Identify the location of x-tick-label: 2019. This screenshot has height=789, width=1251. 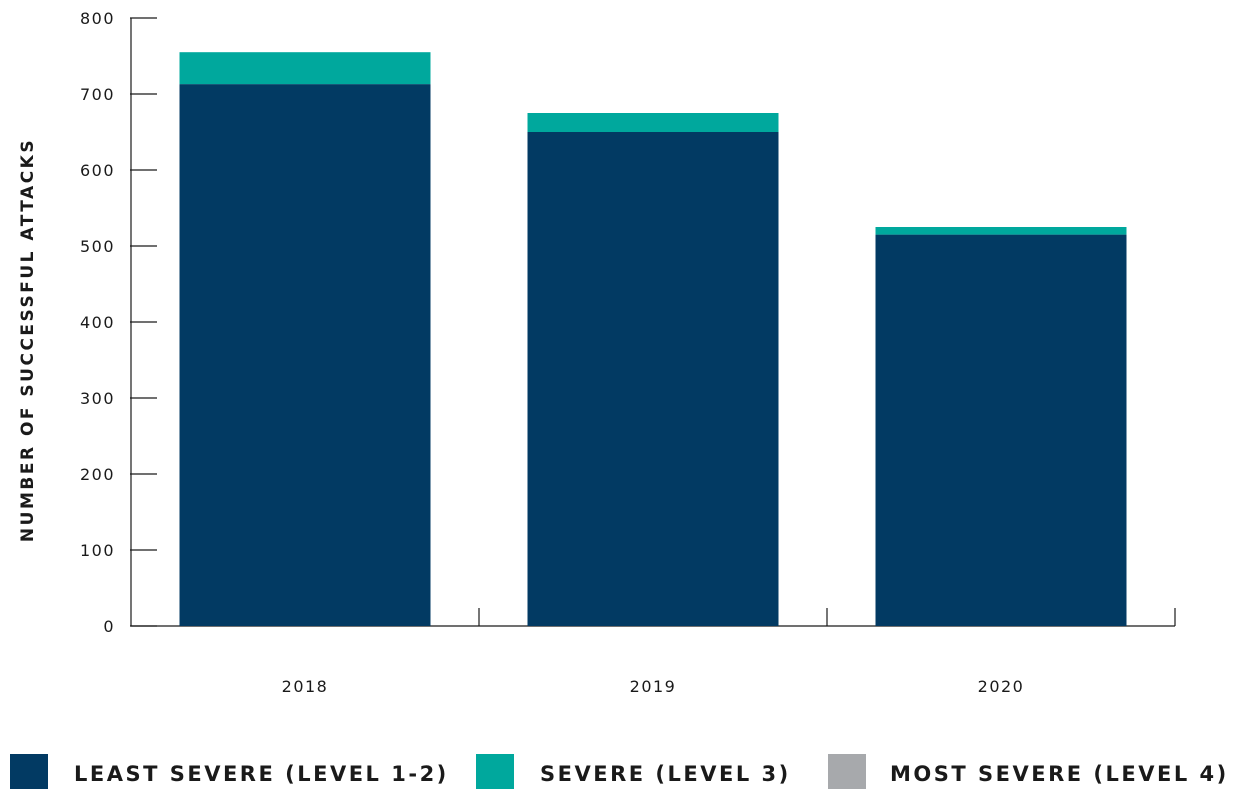
(653, 686).